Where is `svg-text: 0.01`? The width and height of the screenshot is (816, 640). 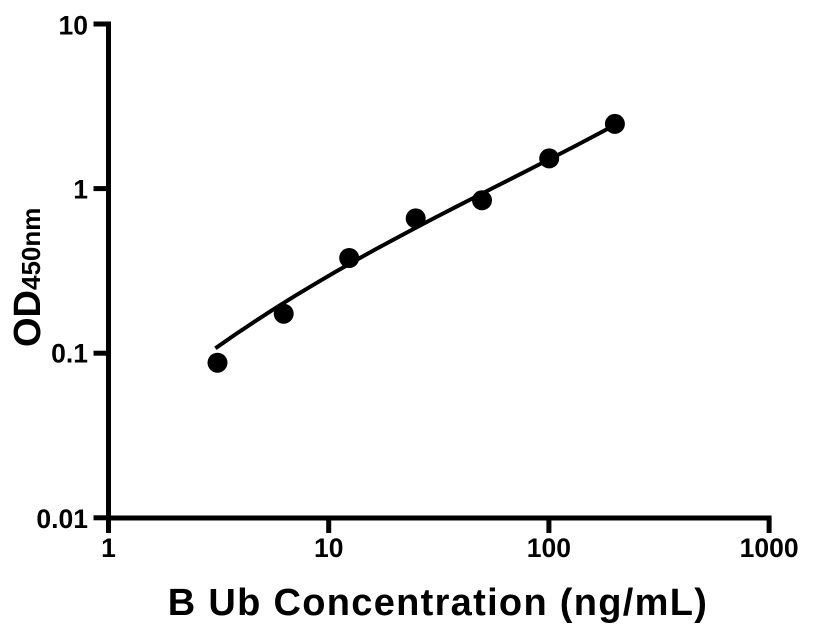
svg-text: 0.01 is located at coordinates (62, 519).